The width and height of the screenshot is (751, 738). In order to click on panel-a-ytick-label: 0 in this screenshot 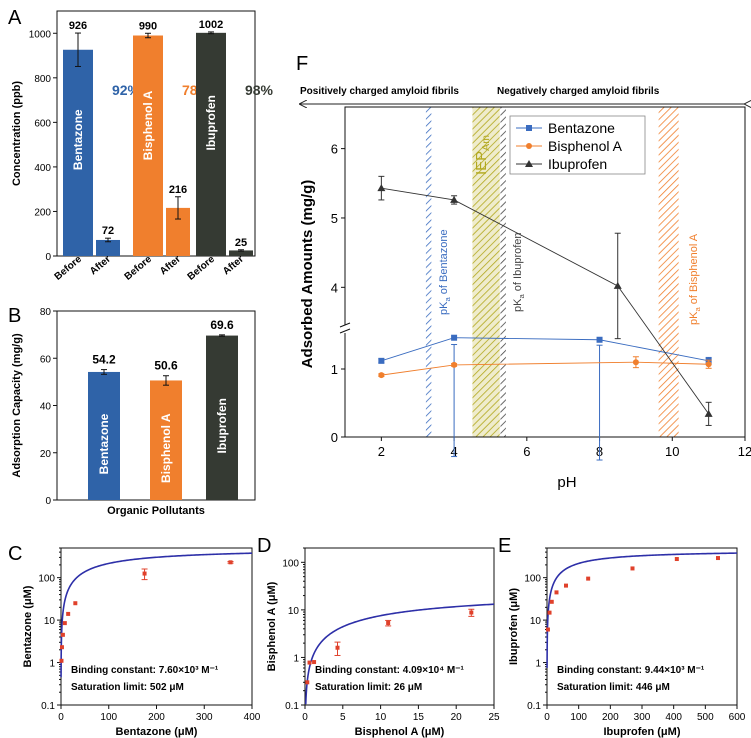, I will do `click(48, 257)`.